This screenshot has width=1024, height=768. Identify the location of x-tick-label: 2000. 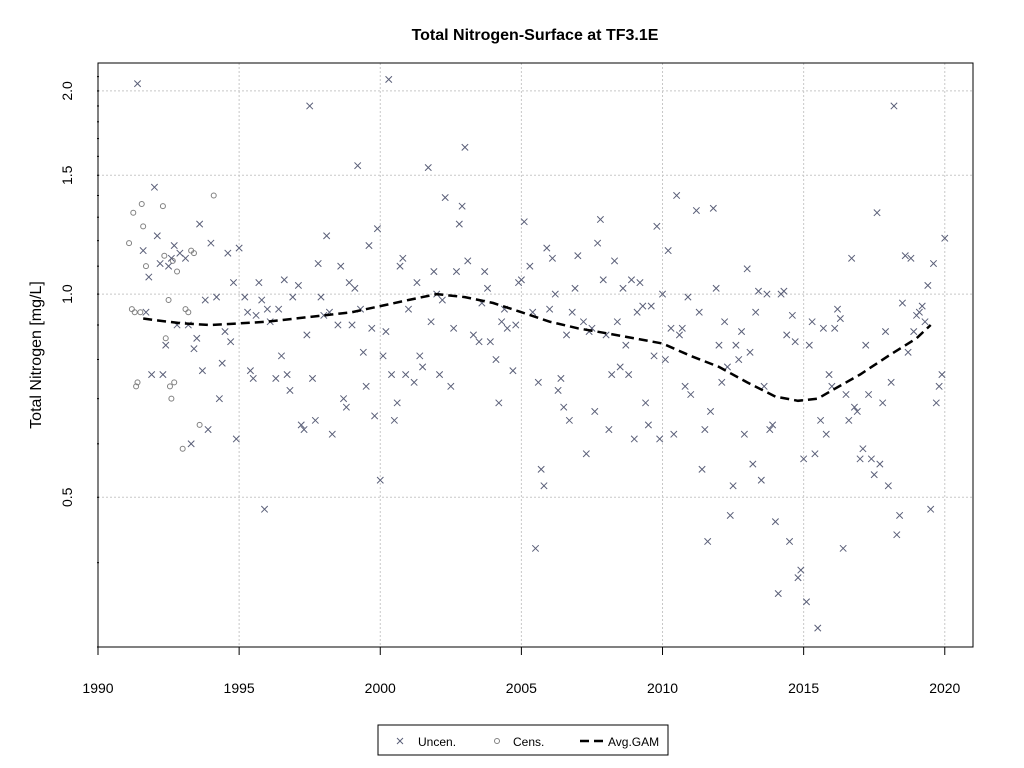
(380, 688).